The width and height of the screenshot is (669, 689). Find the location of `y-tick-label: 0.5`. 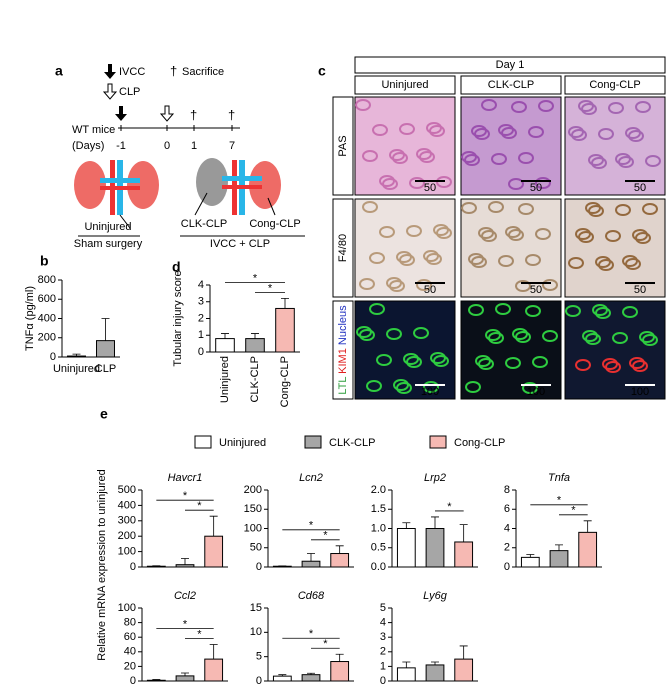

y-tick-label: 0.5 is located at coordinates (378, 548).